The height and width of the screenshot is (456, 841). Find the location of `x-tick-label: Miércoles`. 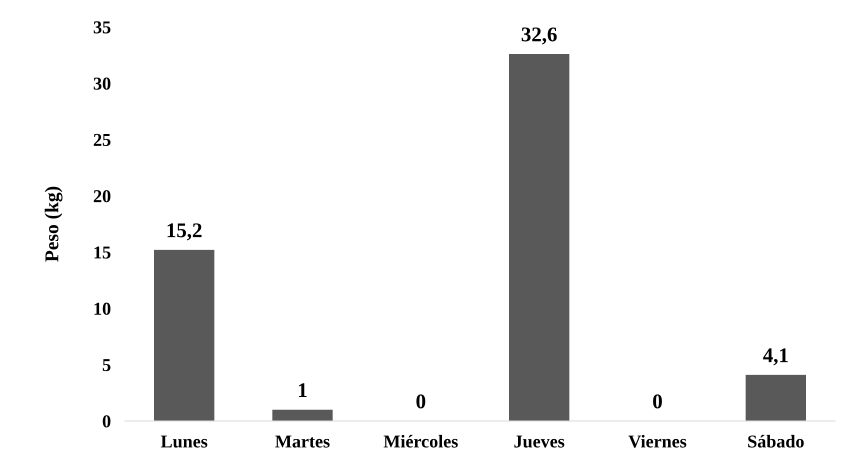

x-tick-label: Miércoles is located at coordinates (421, 441).